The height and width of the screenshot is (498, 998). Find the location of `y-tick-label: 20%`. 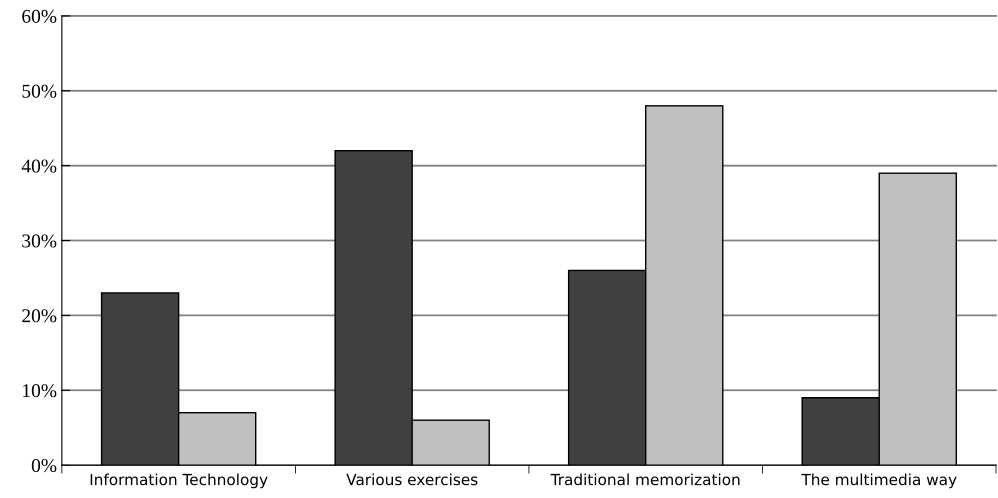

y-tick-label: 20% is located at coordinates (39, 315).